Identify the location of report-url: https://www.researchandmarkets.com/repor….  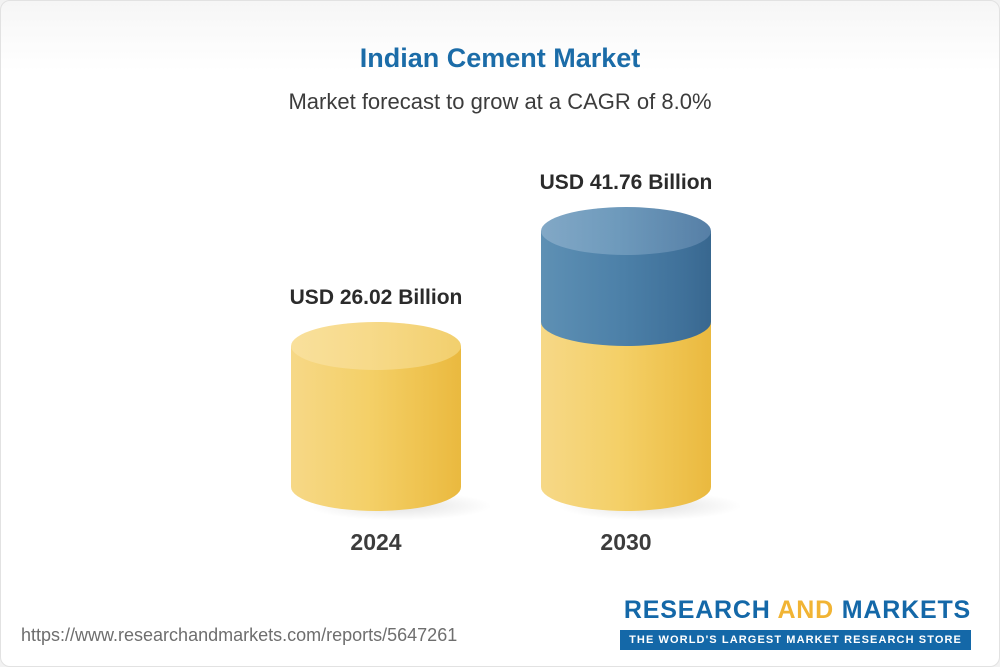
(239, 635).